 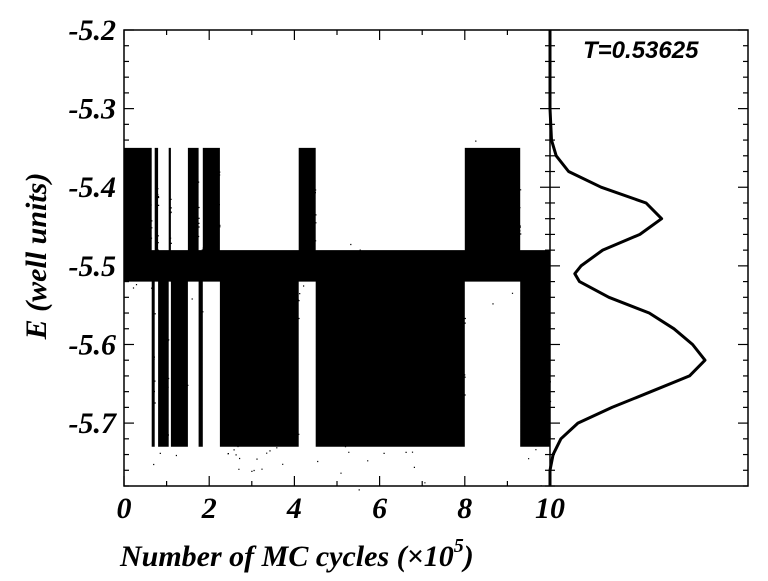 I want to click on y-tick-label: -5.7, so click(x=93, y=423).